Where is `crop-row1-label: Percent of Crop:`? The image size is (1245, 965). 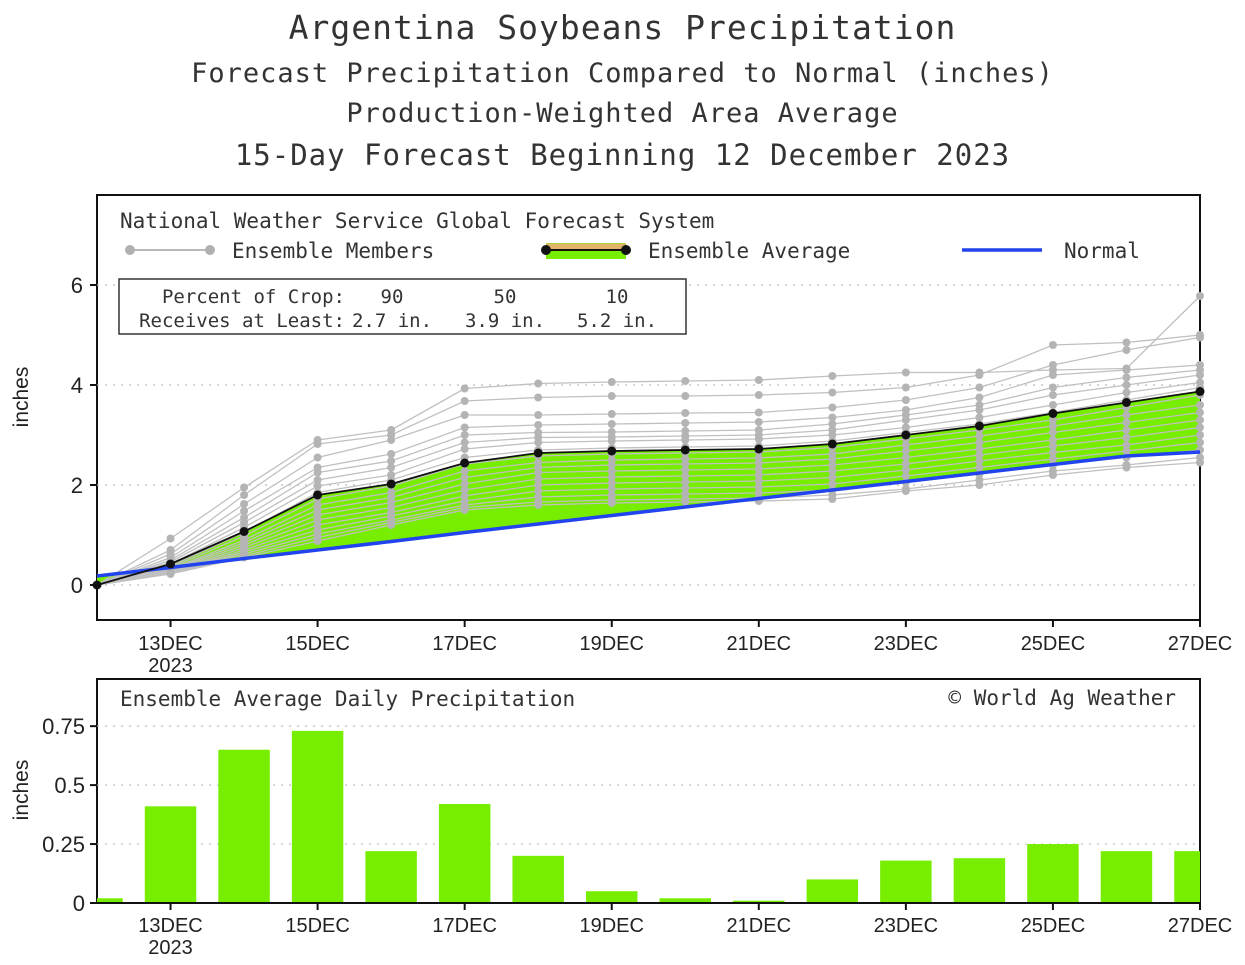 crop-row1-label: Percent of Crop: is located at coordinates (253, 297).